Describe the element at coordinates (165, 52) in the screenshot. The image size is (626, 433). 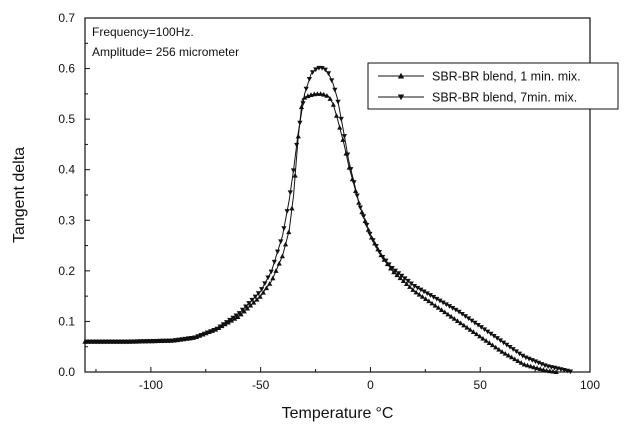
I see `annotation-amplitude: Amplitude= 256 micrometer` at that location.